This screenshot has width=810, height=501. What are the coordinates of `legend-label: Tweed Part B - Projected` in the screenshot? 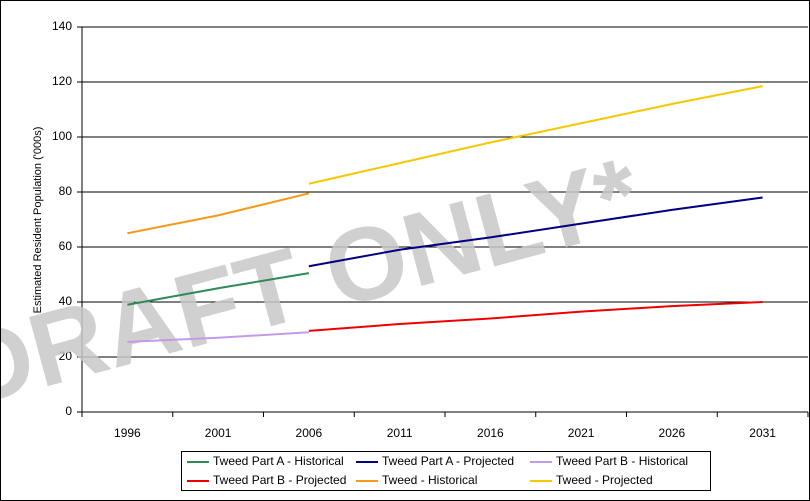 It's located at (279, 480).